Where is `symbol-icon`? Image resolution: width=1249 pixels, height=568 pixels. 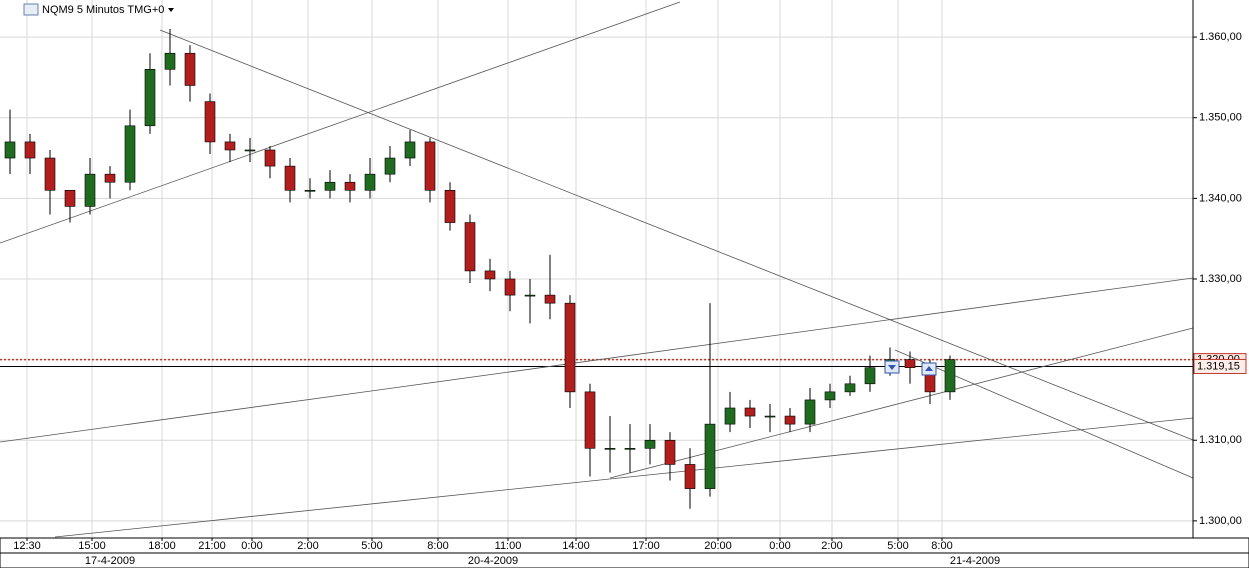 symbol-icon is located at coordinates (31, 9).